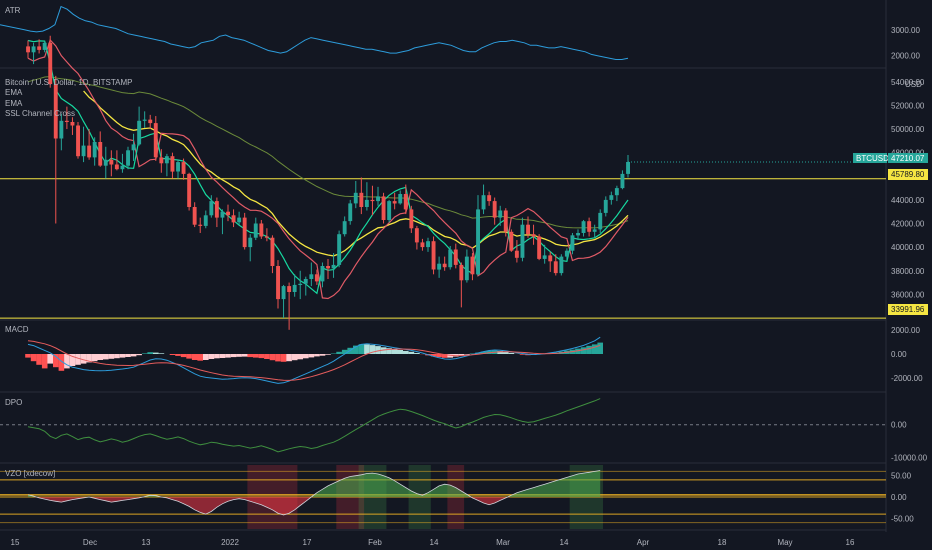 The height and width of the screenshot is (550, 932). Describe the element at coordinates (905, 30) in the screenshot. I see `y-tick-label: 3000.00` at that location.